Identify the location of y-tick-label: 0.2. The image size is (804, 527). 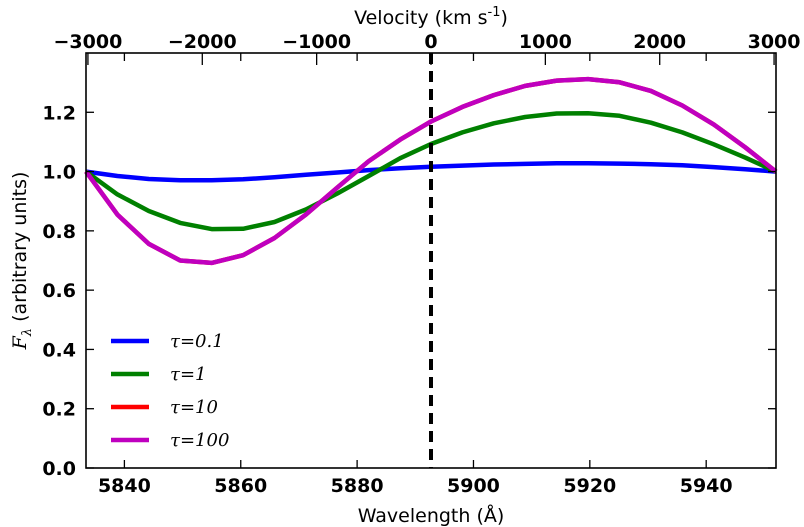
(59, 410).